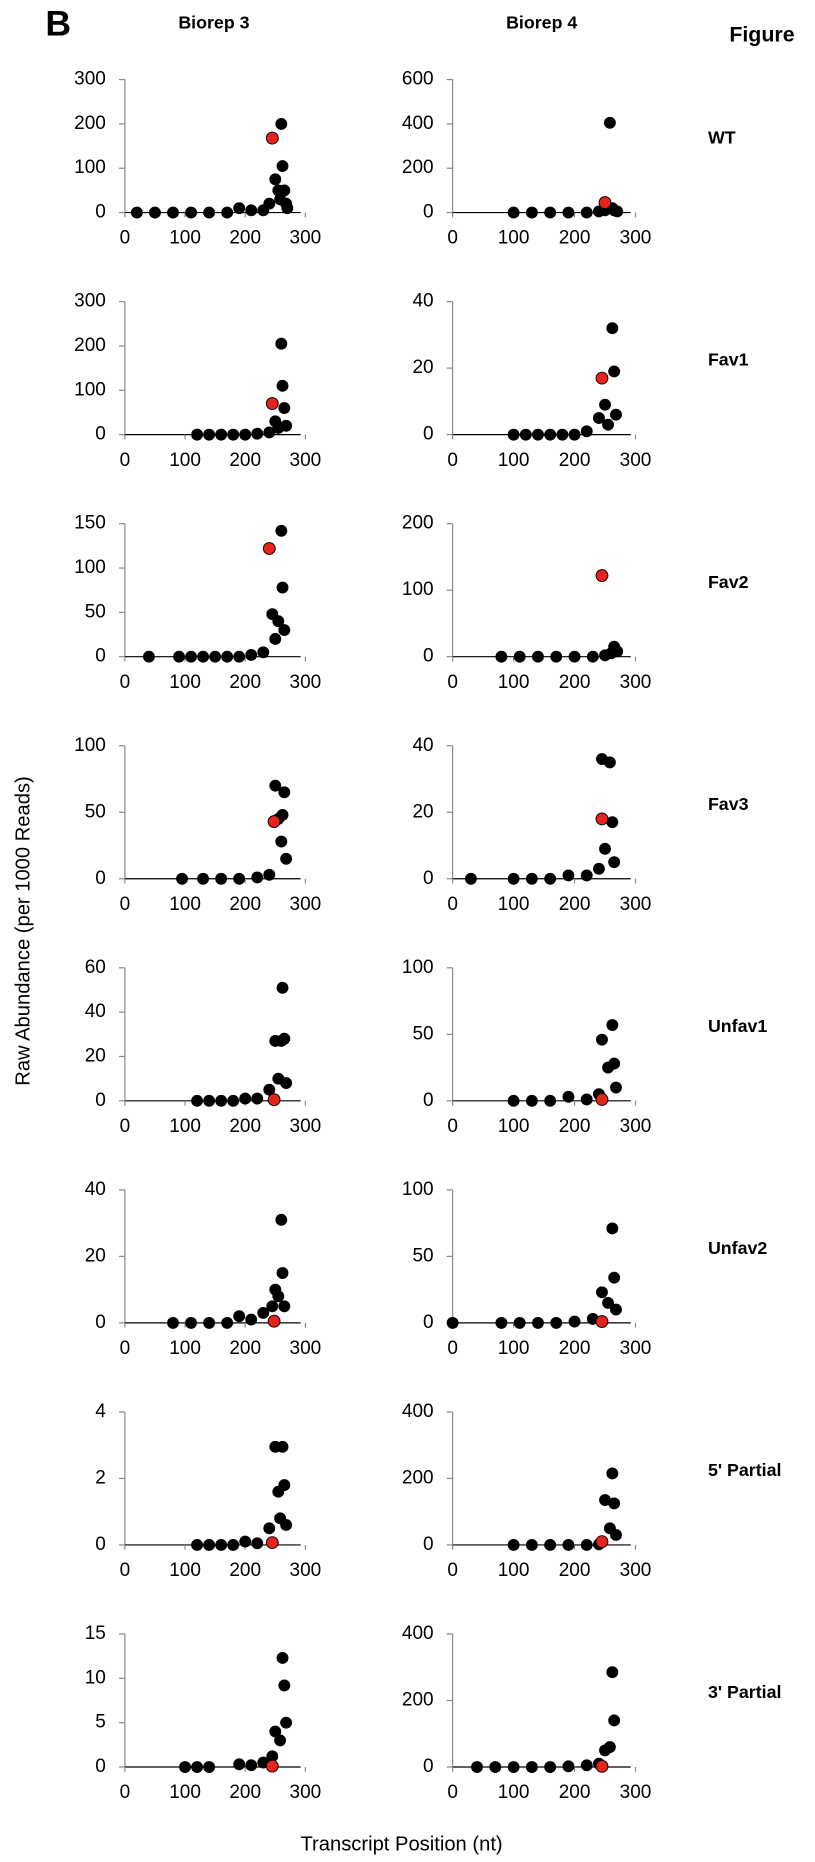 This screenshot has height=1862, width=815. I want to click on row-label: Fav3, so click(728, 804).